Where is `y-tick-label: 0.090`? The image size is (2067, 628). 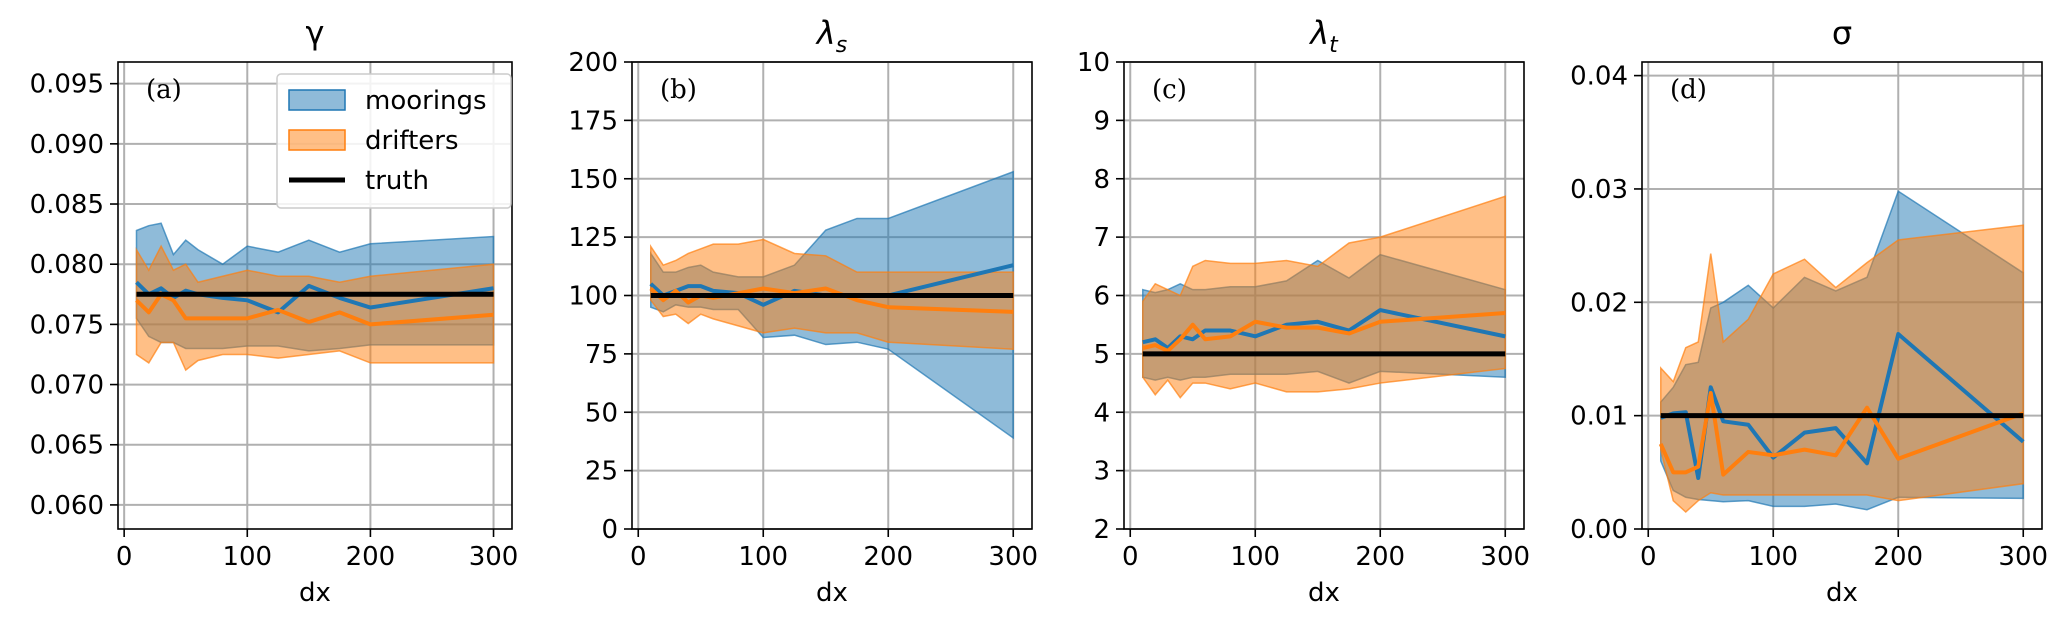
y-tick-label: 0.090 is located at coordinates (67, 145).